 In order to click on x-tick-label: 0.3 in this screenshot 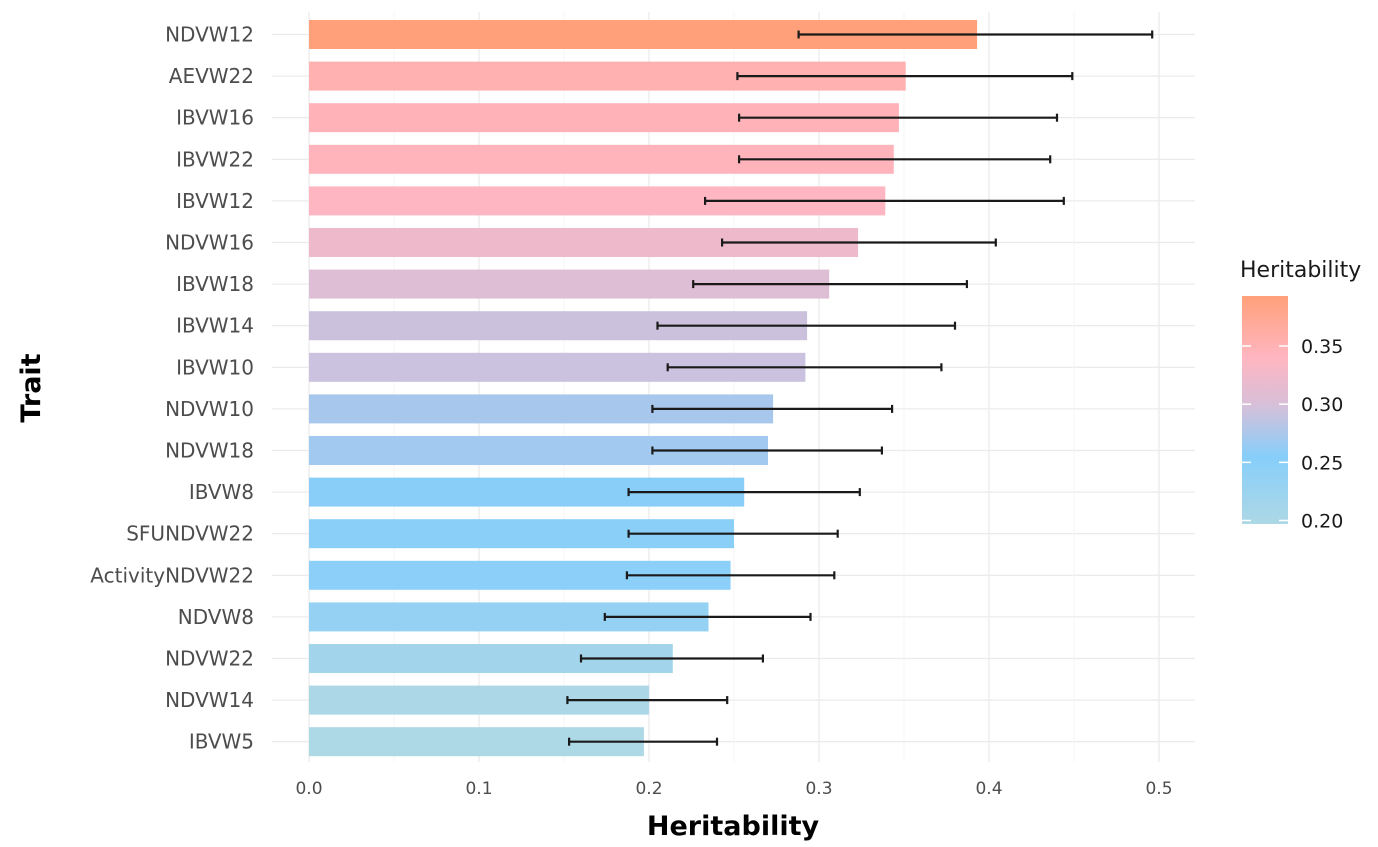, I will do `click(818, 789)`.